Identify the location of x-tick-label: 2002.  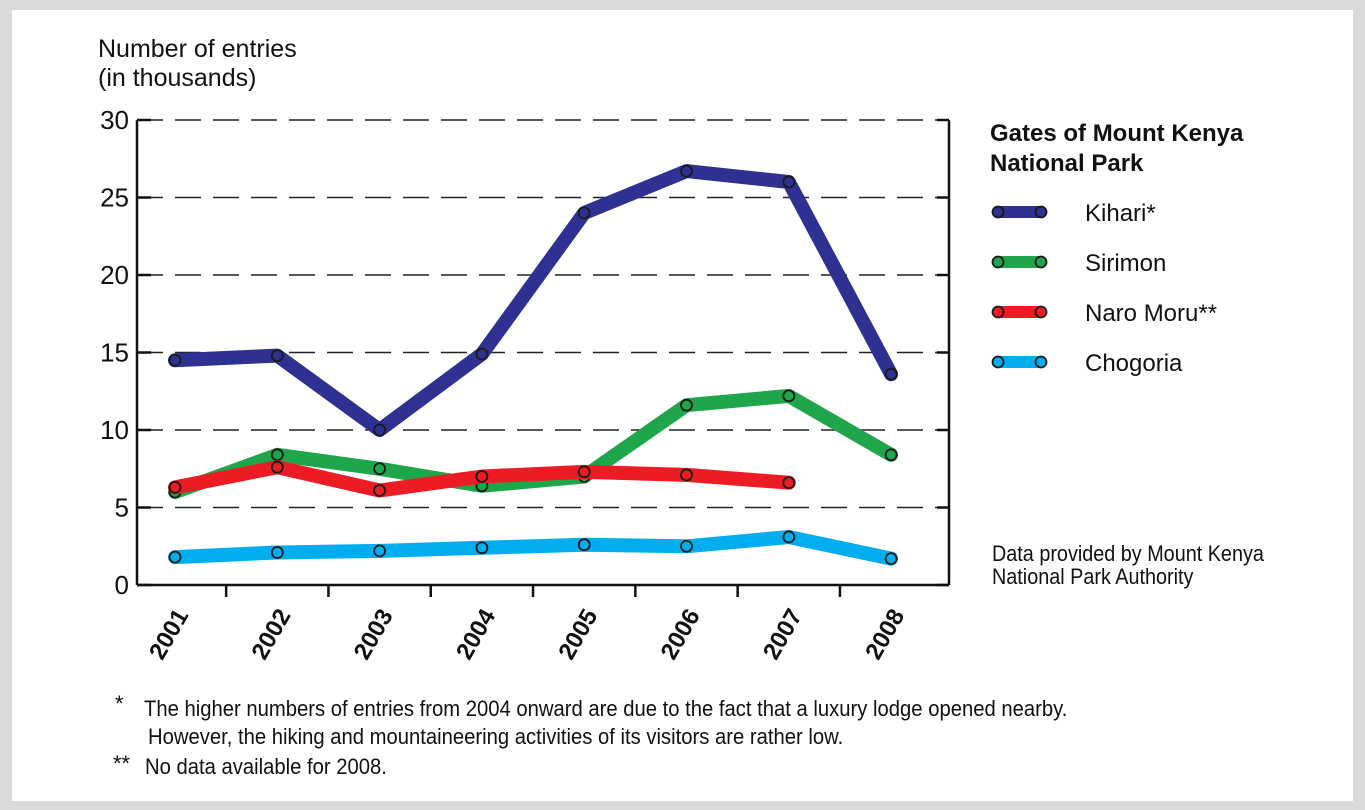
(271, 635).